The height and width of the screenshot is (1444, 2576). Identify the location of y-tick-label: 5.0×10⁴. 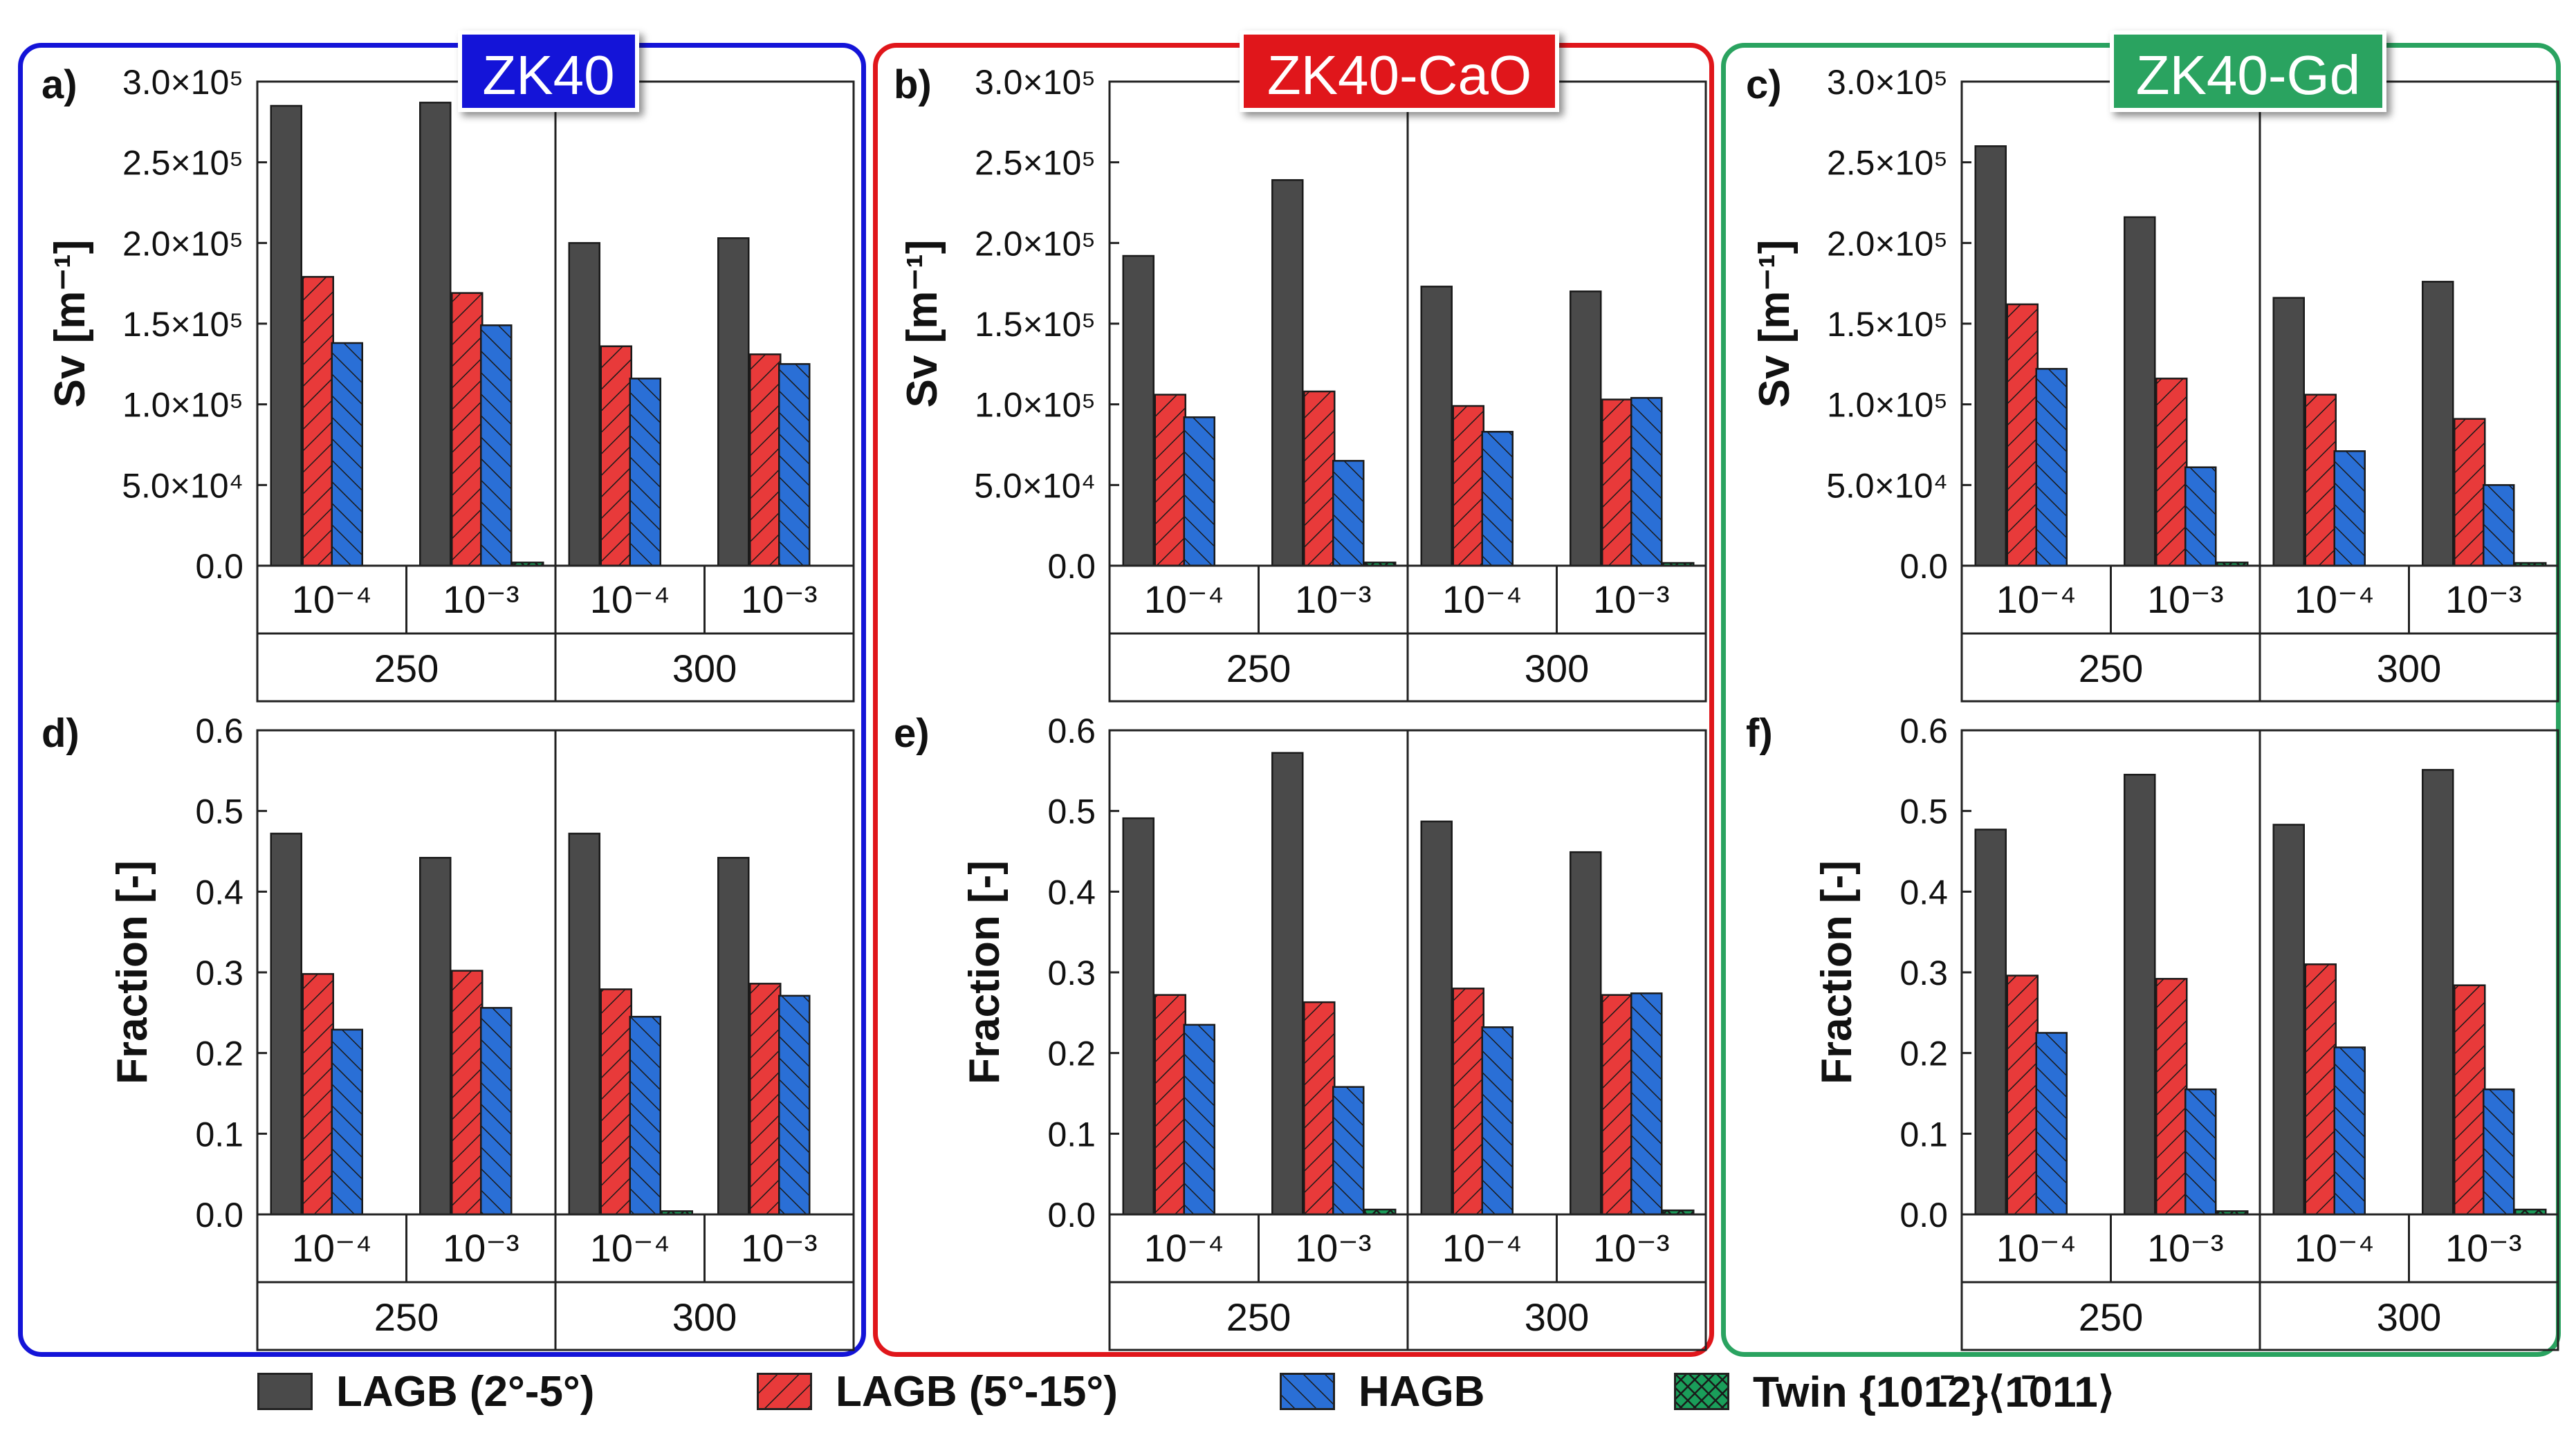
(1887, 485).